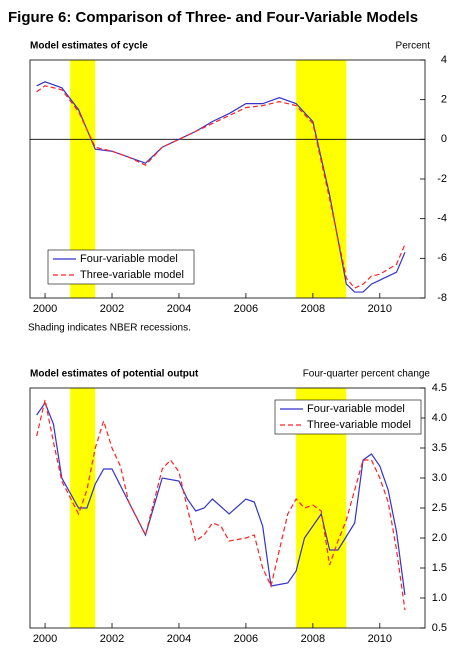 The height and width of the screenshot is (655, 474). I want to click on y-tick-label: -2, so click(442, 179).